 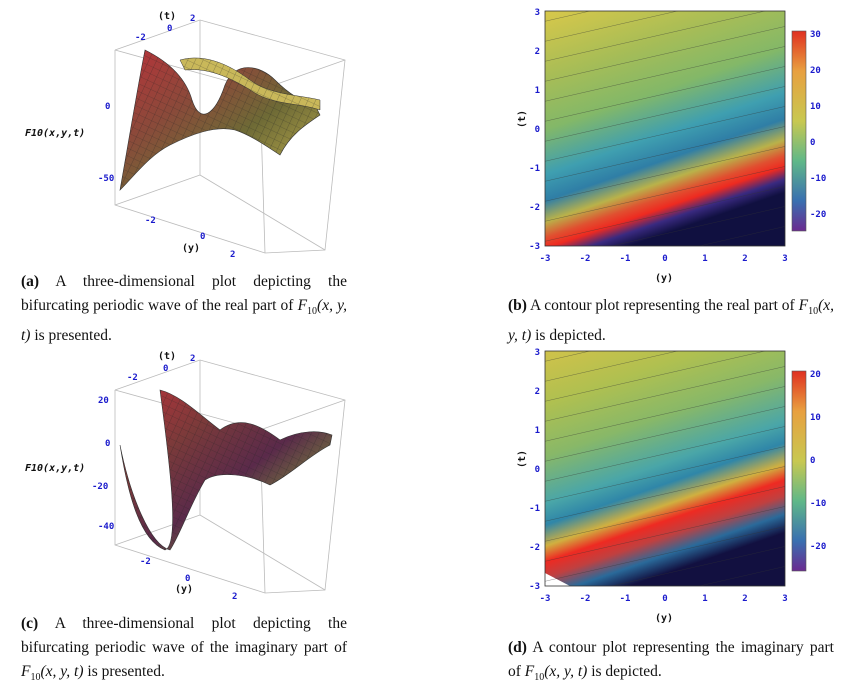 I want to click on z-tick: -40, so click(x=106, y=527).